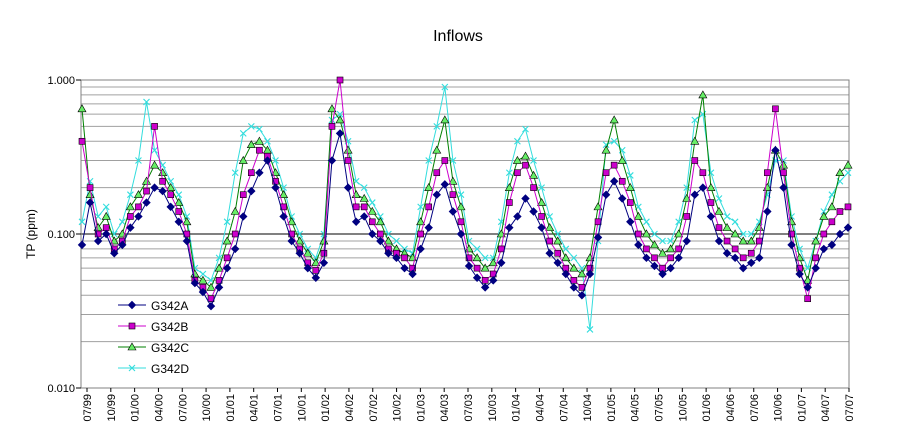  I want to click on legend-label: G342D, so click(170, 369).